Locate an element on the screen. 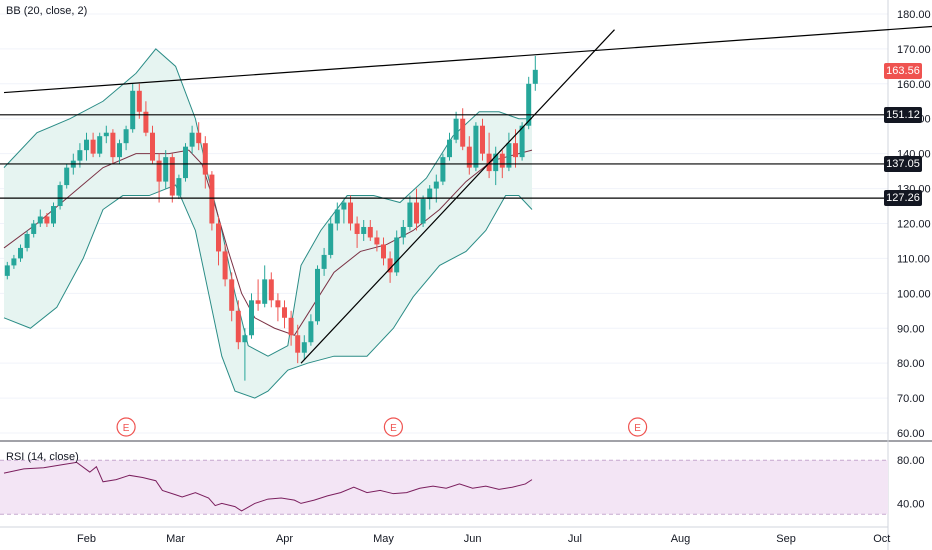 The image size is (932, 550). price-tick-label: 160.00 is located at coordinates (914, 85).